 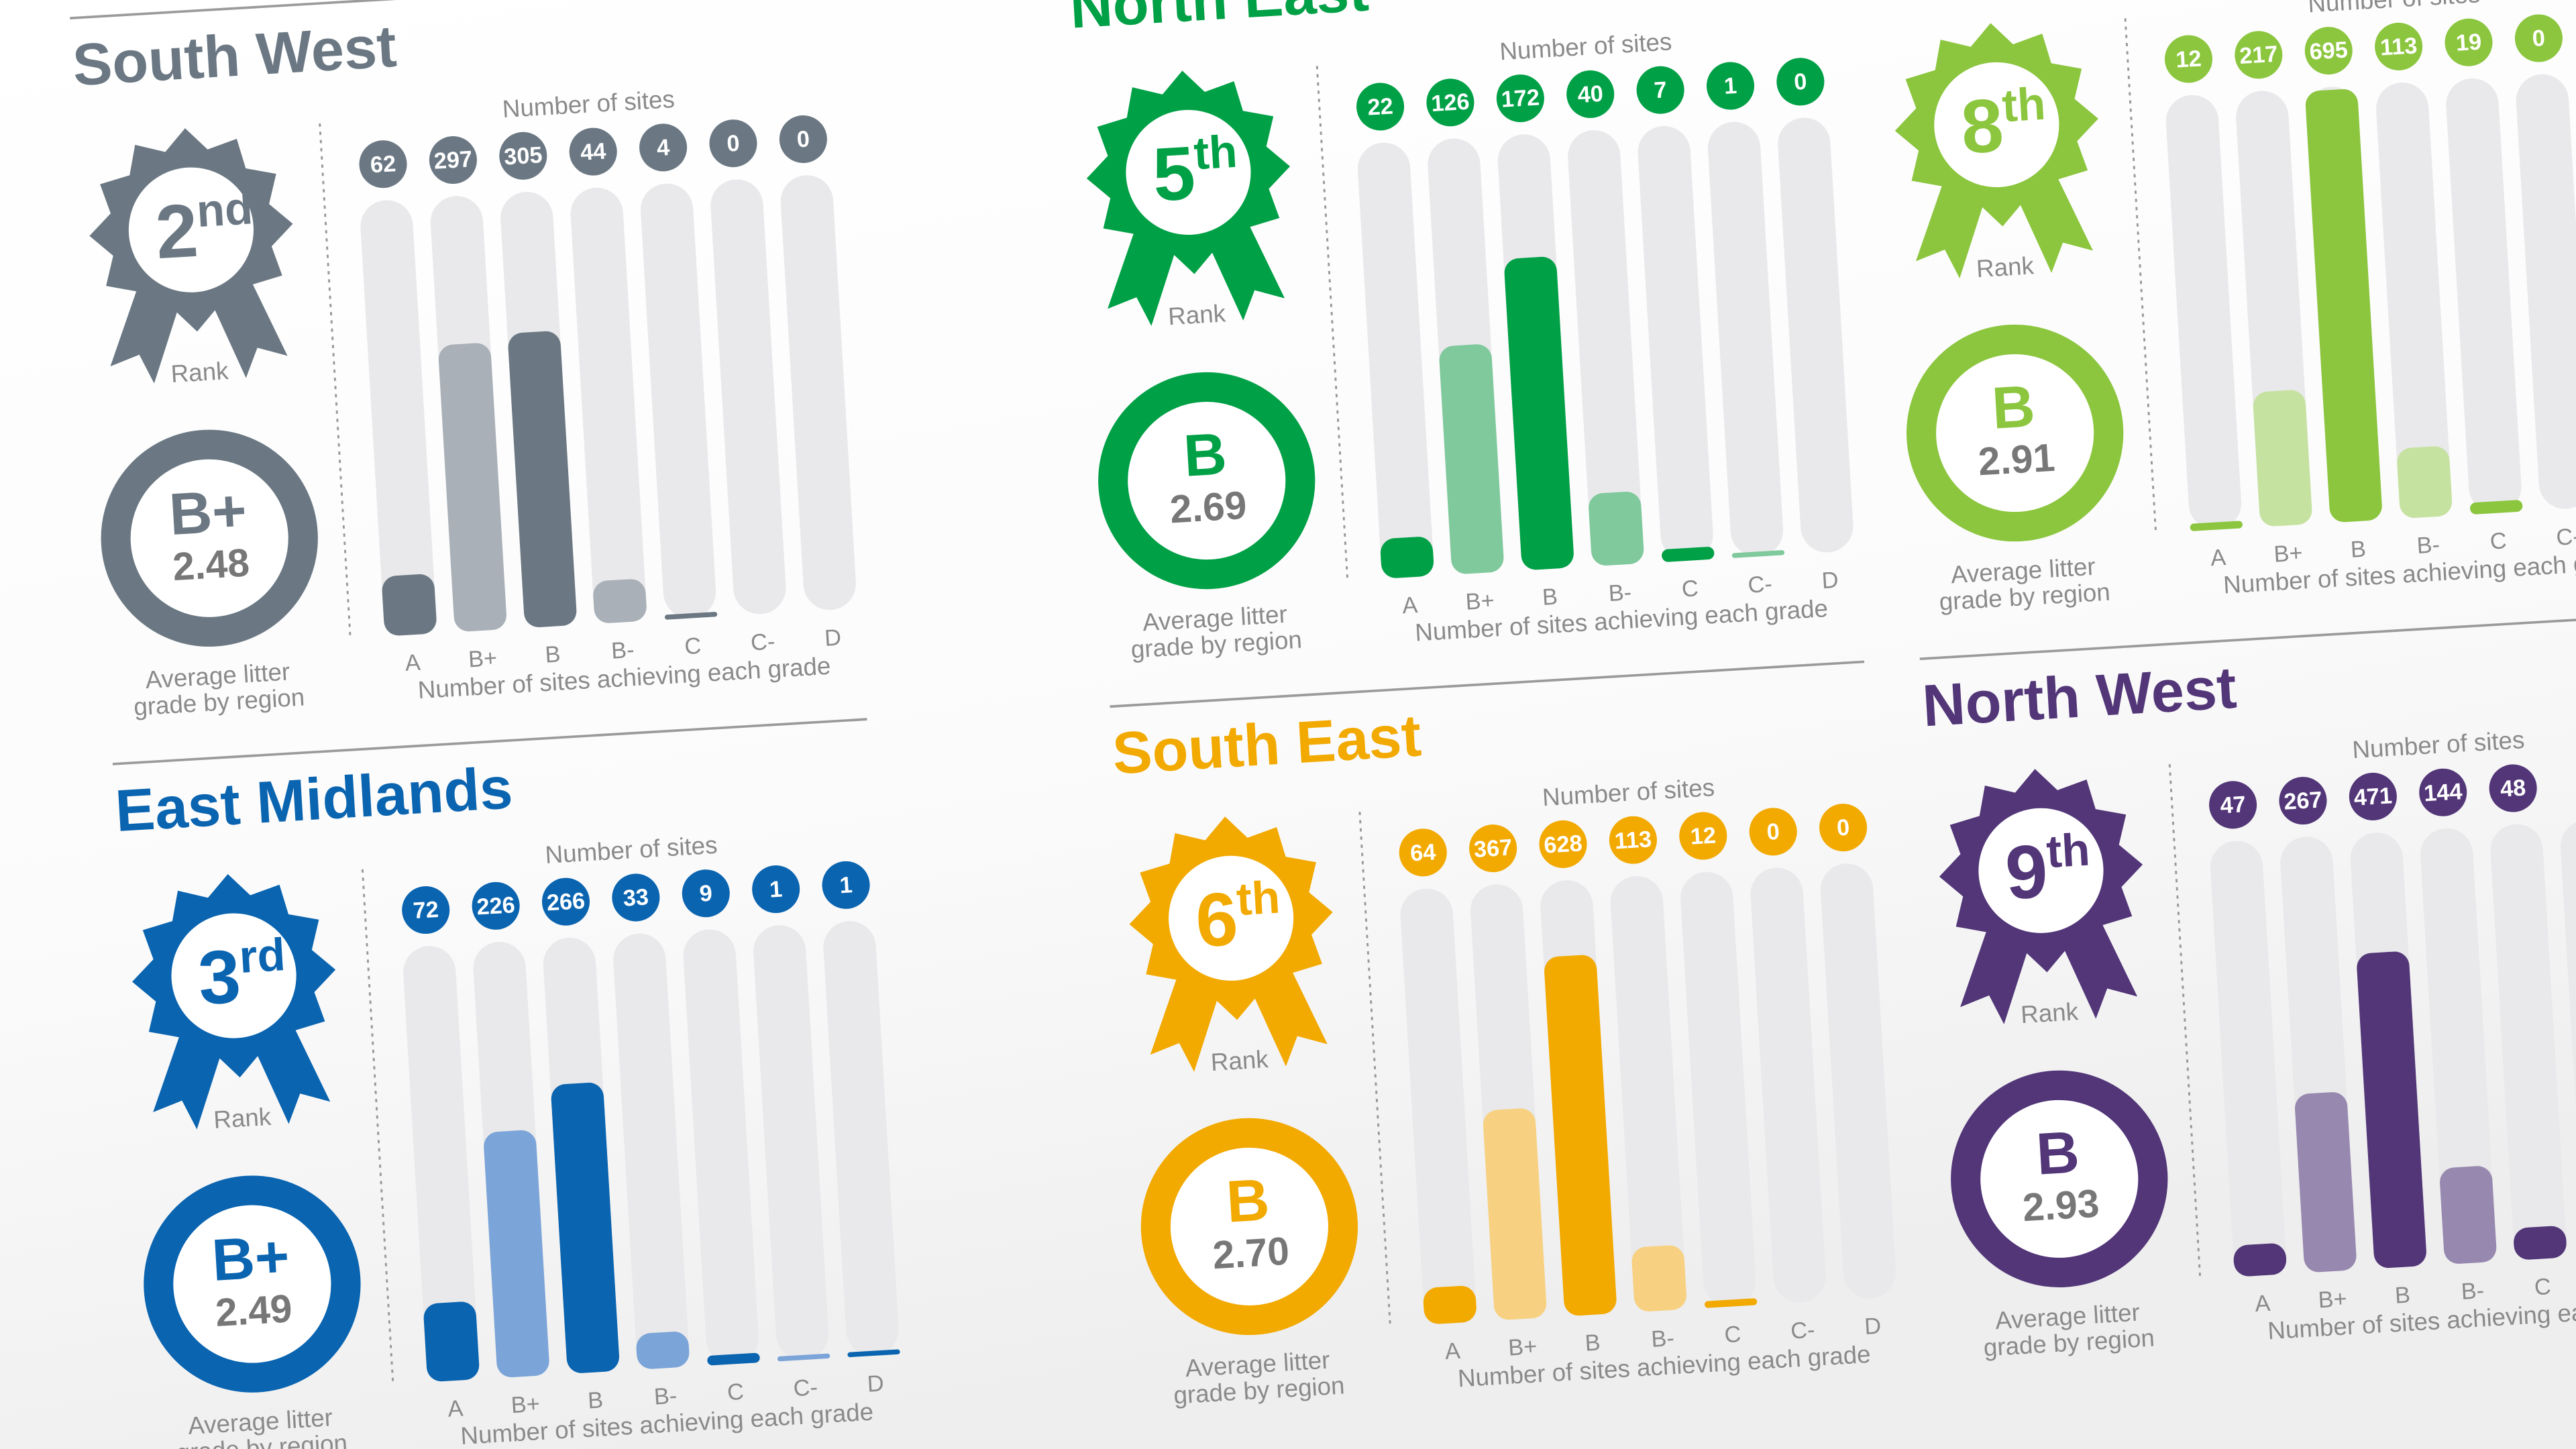 I want to click on value-label: 226, so click(x=495, y=906).